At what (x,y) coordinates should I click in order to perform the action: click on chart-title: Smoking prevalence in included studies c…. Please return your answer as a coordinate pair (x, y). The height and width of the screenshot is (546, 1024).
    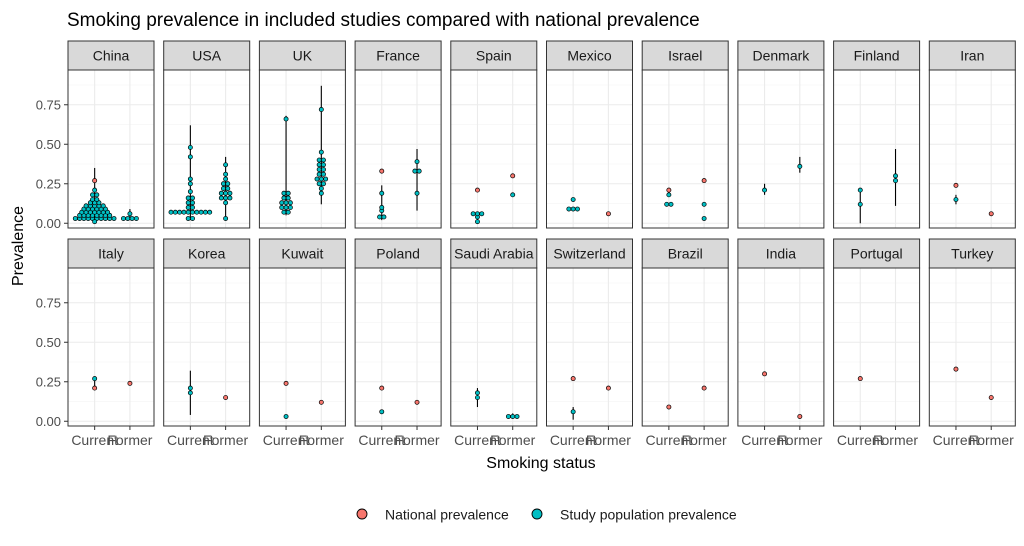
    Looking at the image, I should click on (383, 20).